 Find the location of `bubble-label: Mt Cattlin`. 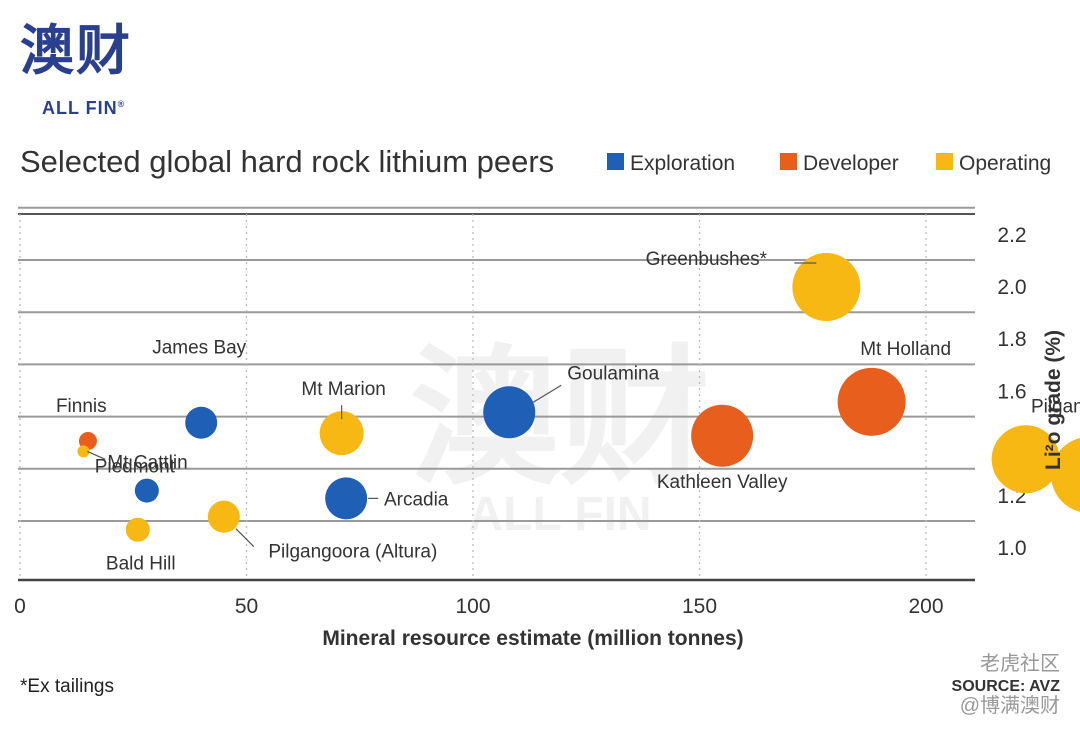

bubble-label: Mt Cattlin is located at coordinates (147, 462).